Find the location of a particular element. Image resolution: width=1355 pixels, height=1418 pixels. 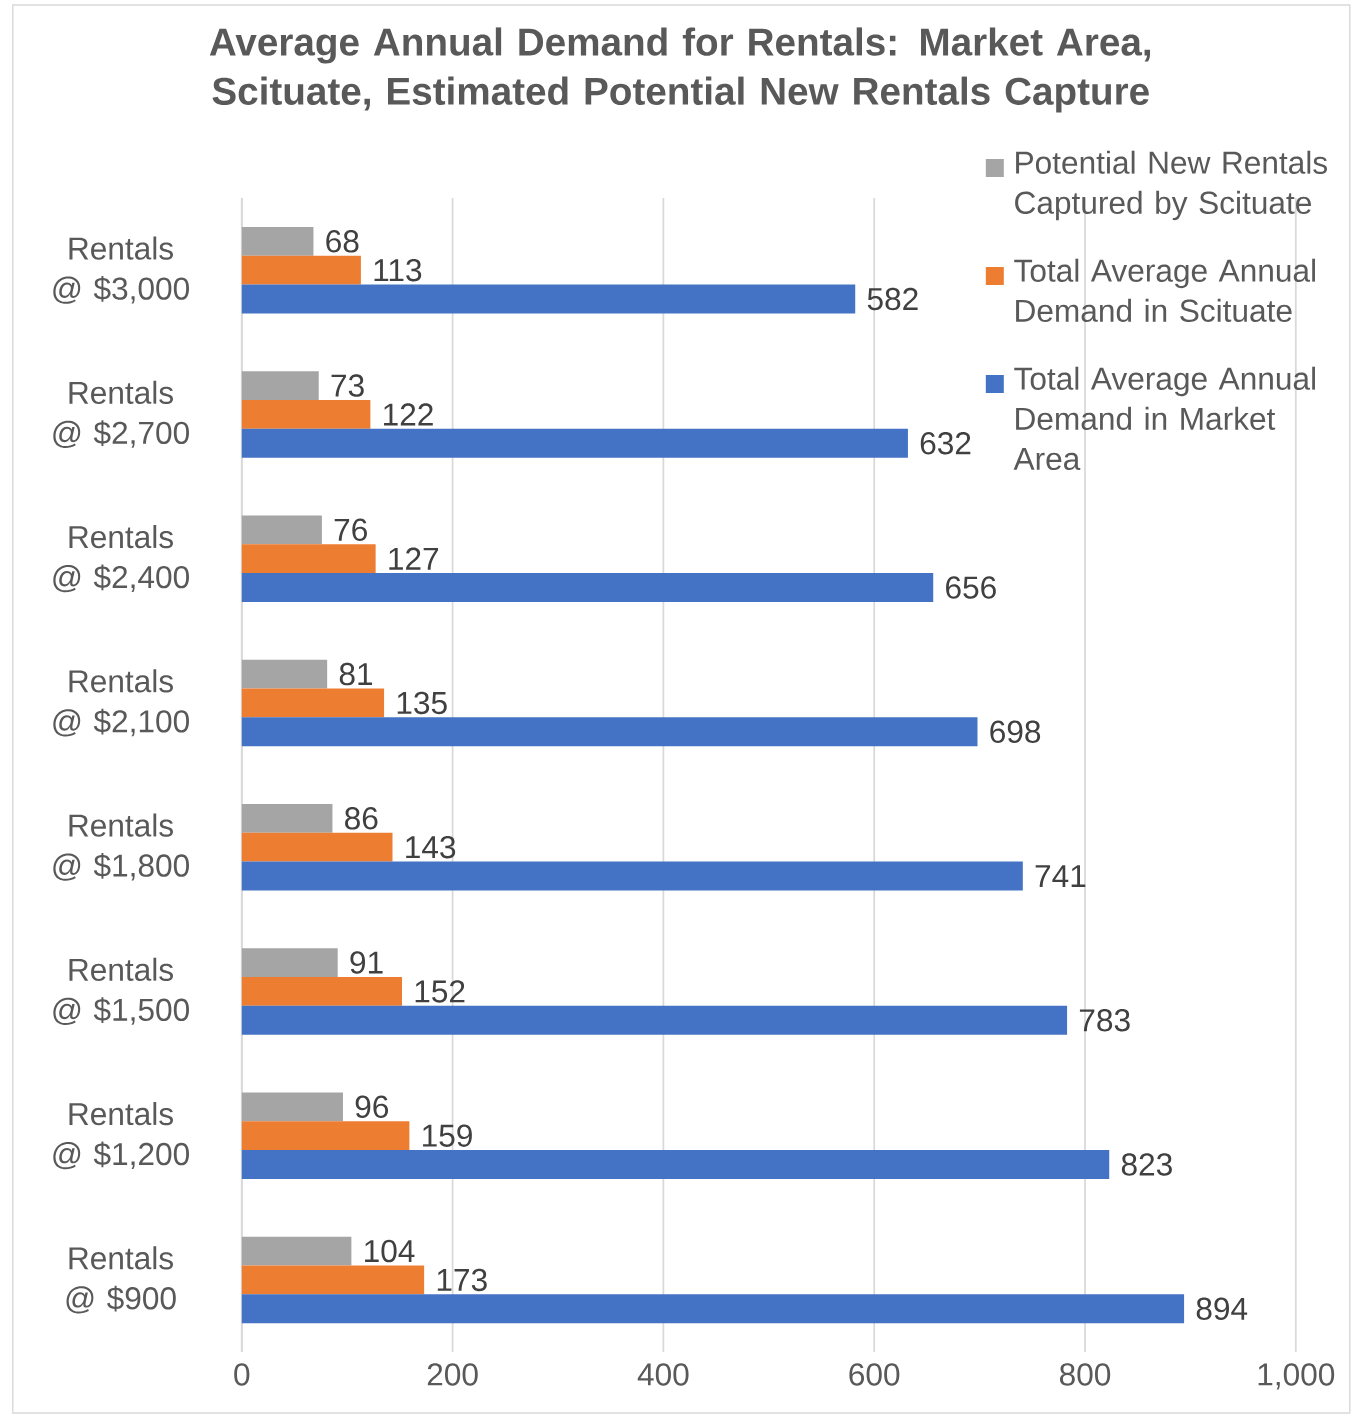

data-label: 86 is located at coordinates (361, 818).